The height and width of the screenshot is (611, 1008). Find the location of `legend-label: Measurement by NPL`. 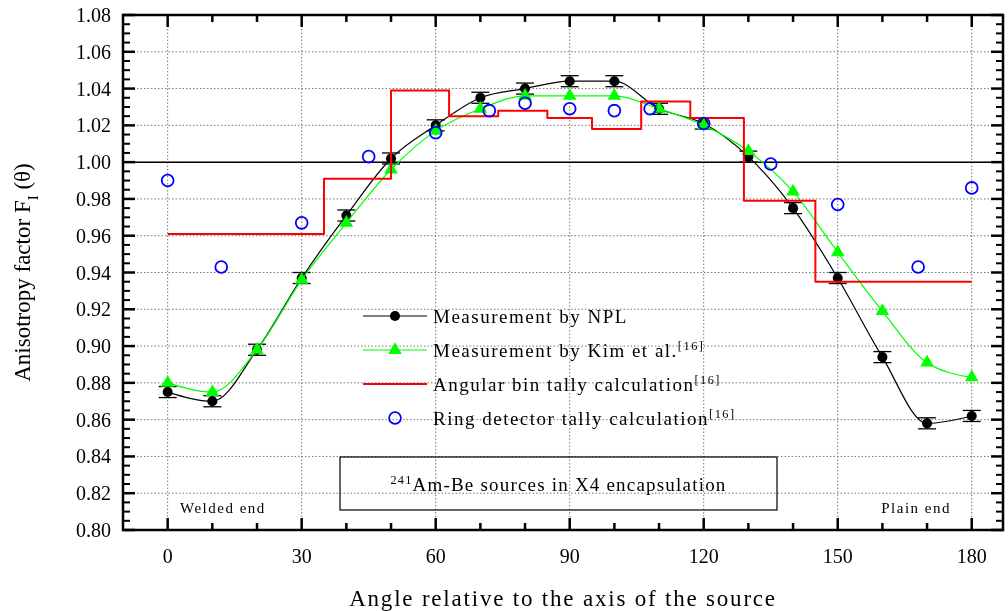

legend-label: Measurement by NPL is located at coordinates (530, 316).